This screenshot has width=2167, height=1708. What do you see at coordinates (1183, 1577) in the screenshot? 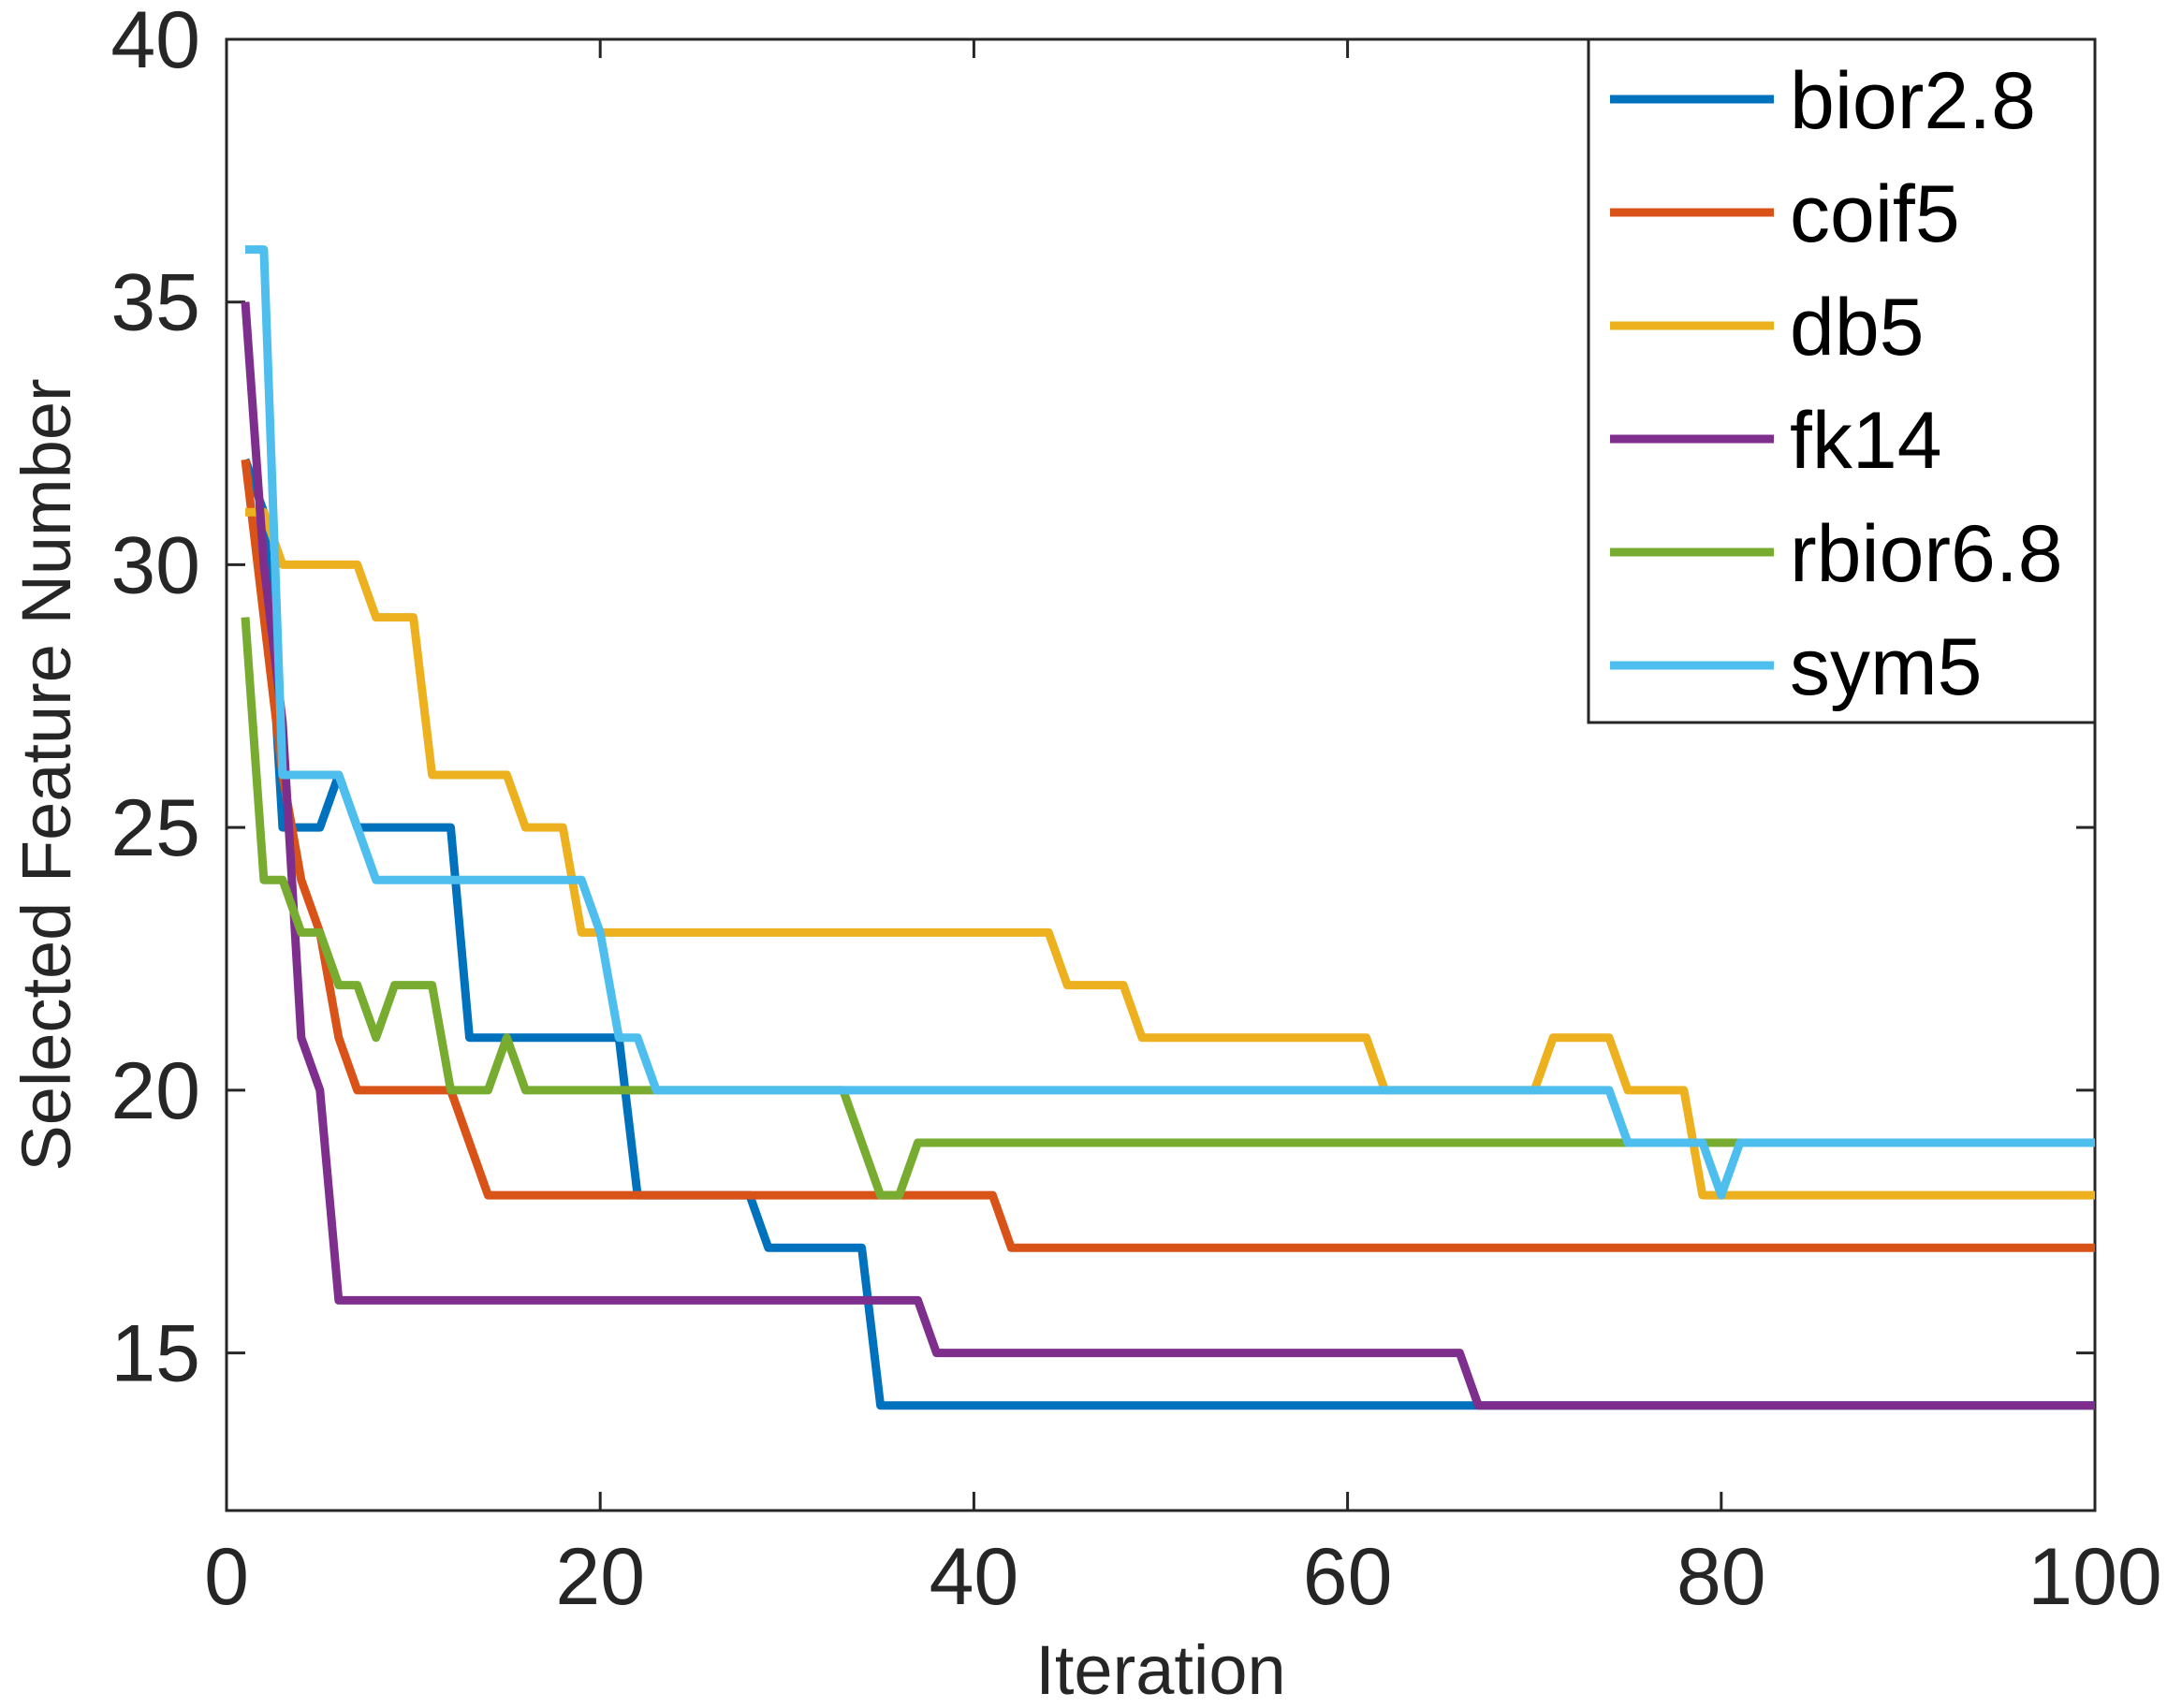
I see `x-tick-labels: 0 20 40 60 80 100` at bounding box center [1183, 1577].